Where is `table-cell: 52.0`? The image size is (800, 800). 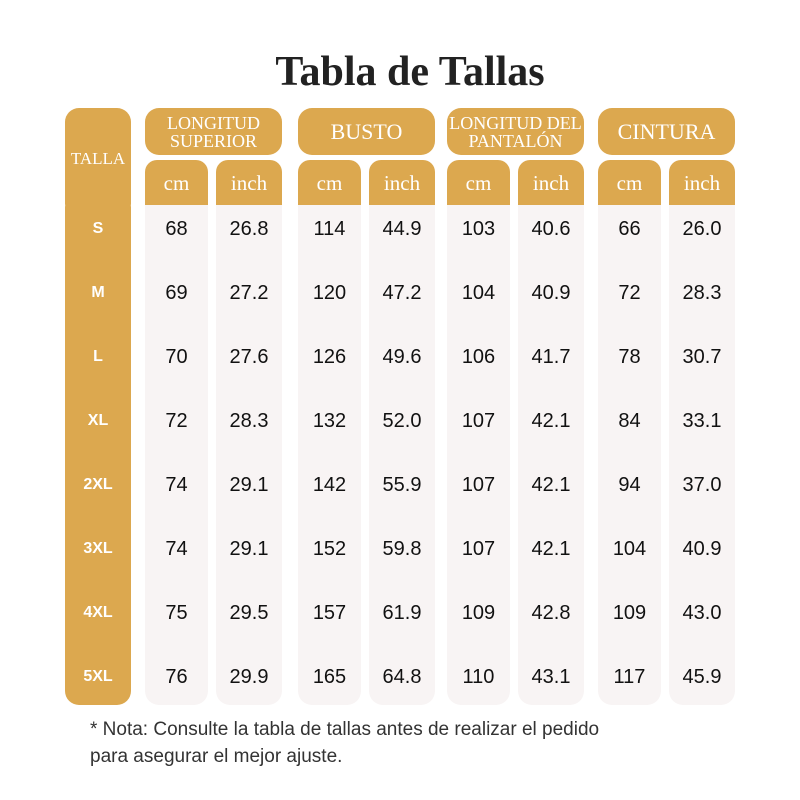 table-cell: 52.0 is located at coordinates (402, 420).